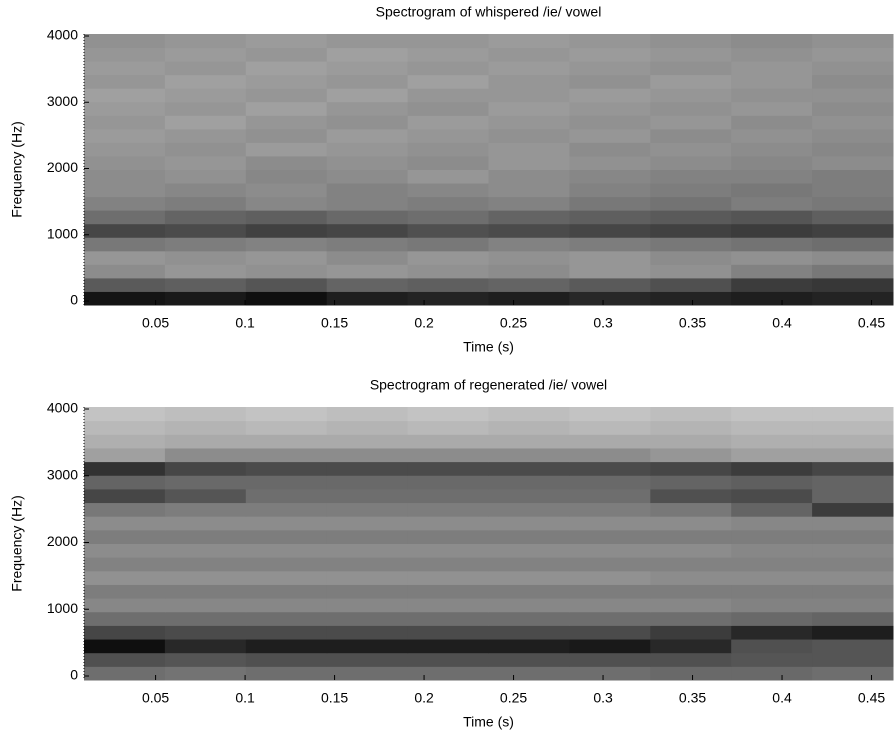  I want to click on y-tick-label: 2000, so click(62, 167).